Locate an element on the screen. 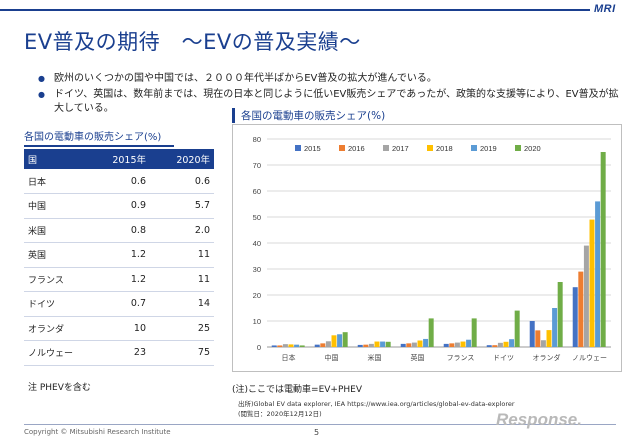 Image resolution: width=640 pixels, height=443 pixels. y-tick-label: 20 is located at coordinates (257, 295).